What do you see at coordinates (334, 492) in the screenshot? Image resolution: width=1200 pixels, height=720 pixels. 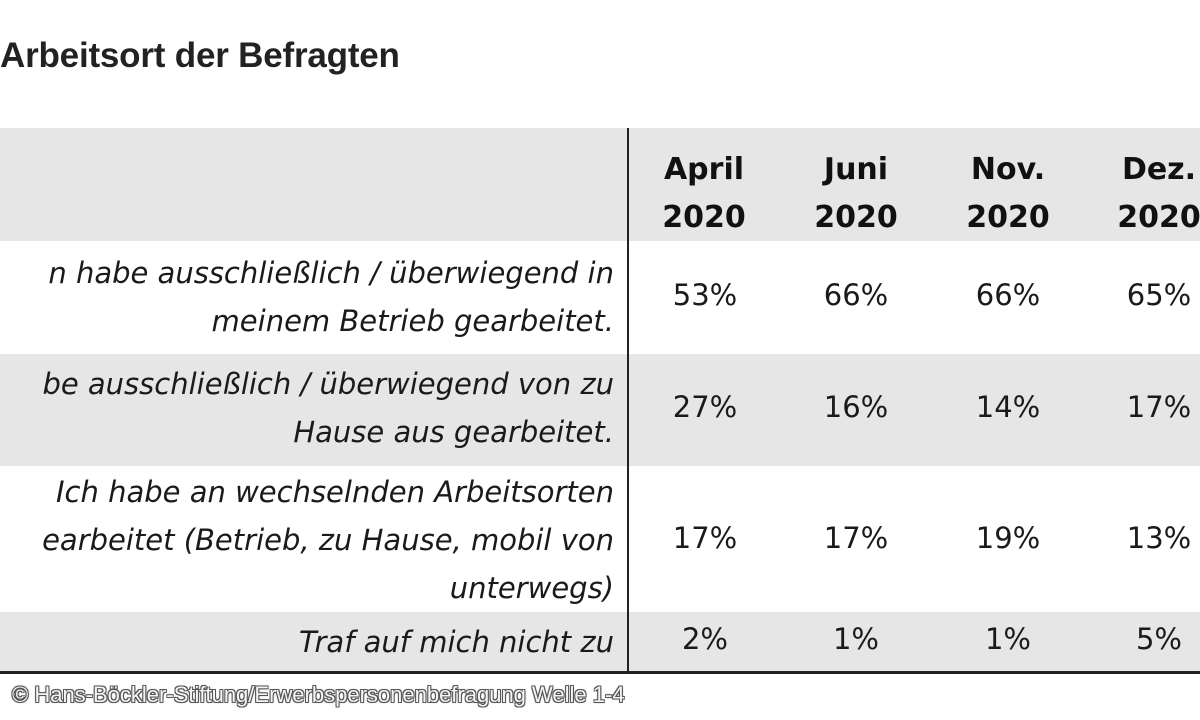 I see `row-label-line: Ich habe an wechselnden Arbeitsorten` at bounding box center [334, 492].